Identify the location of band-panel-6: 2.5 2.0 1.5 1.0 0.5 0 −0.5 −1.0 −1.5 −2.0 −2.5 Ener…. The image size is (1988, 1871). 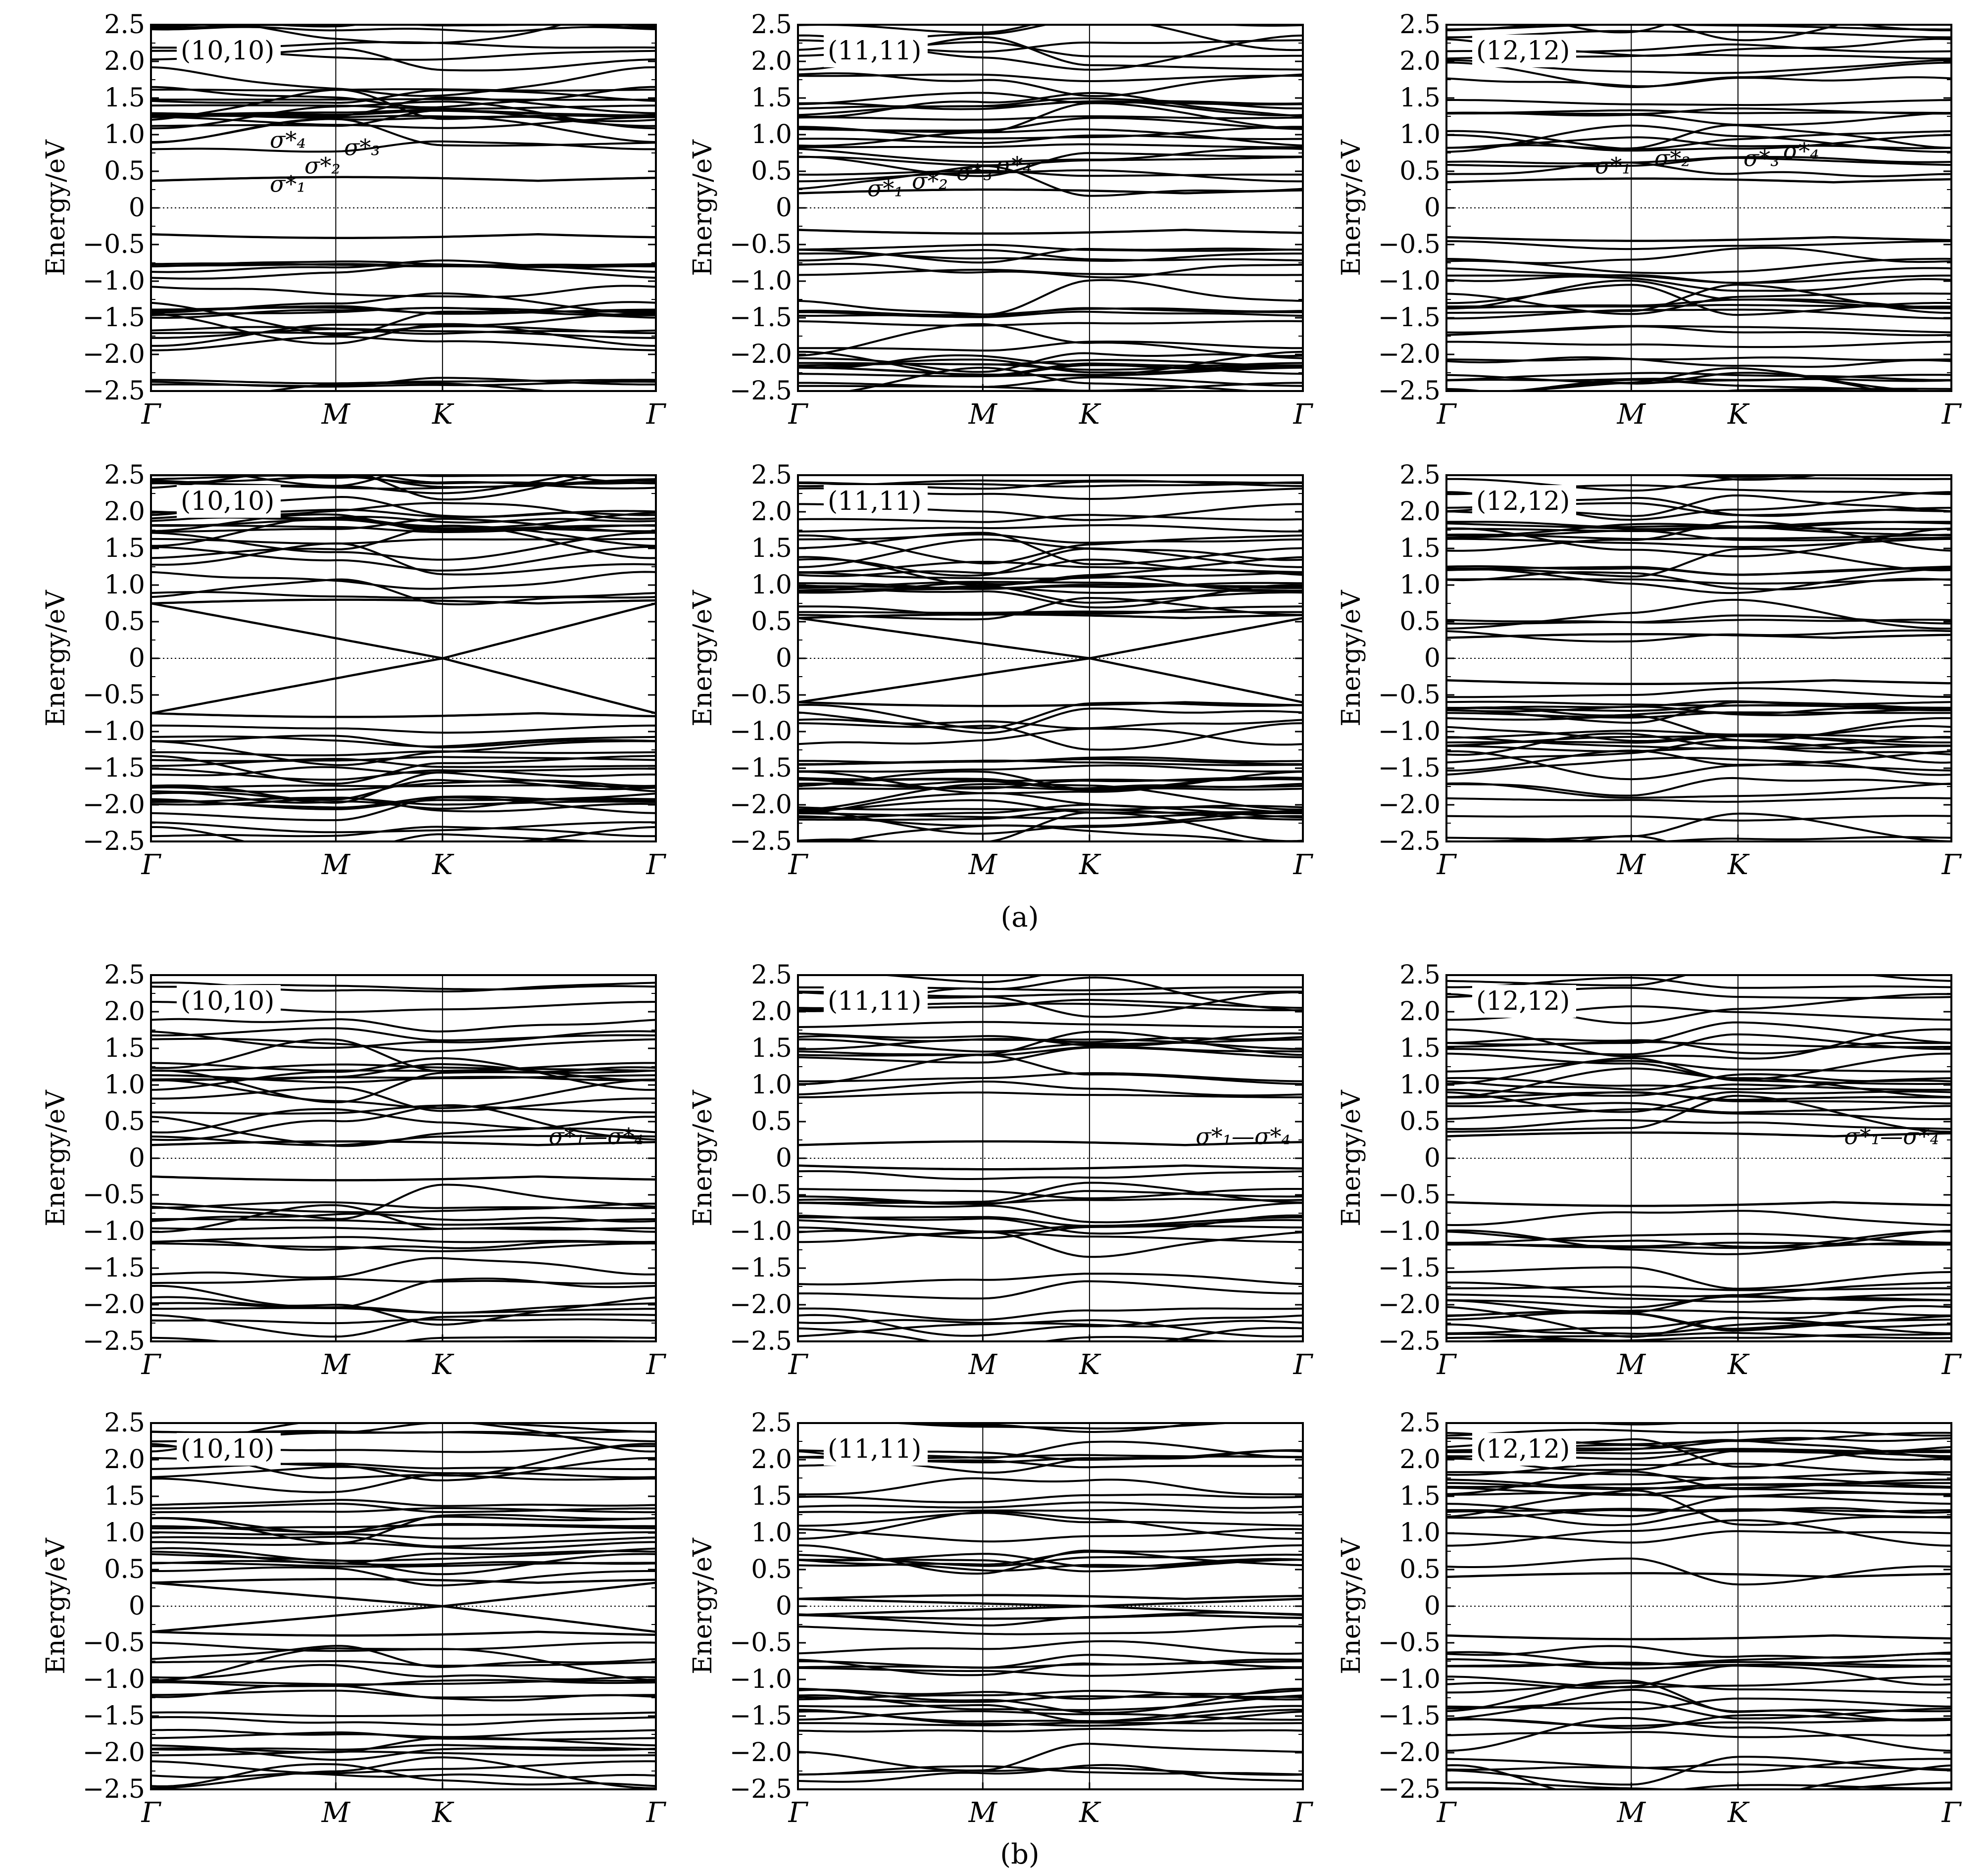
(1649, 670).